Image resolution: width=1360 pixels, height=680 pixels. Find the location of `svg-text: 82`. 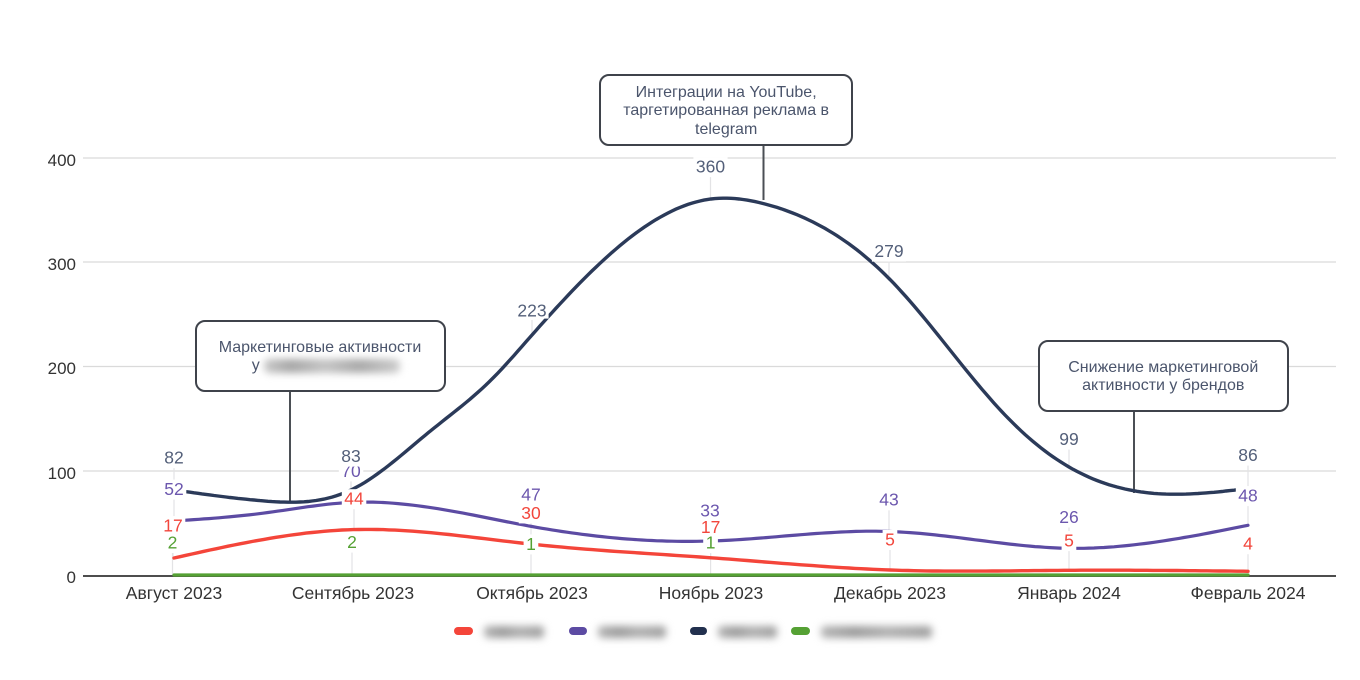

svg-text: 82 is located at coordinates (173, 458).